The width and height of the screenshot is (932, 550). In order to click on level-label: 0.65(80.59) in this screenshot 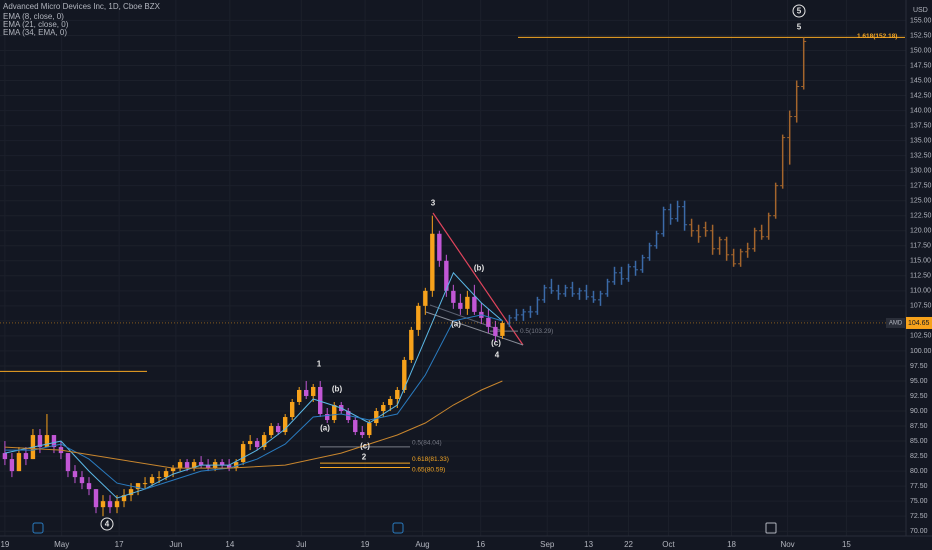, I will do `click(428, 469)`.